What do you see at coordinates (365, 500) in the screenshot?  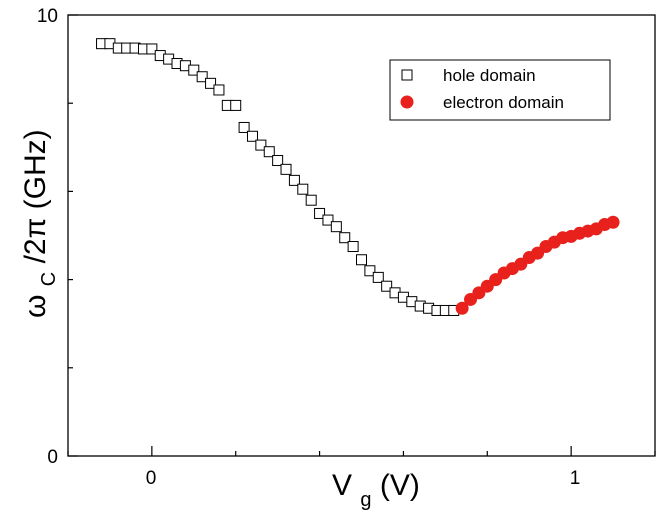 I see `x-axis-title-sub: g` at bounding box center [365, 500].